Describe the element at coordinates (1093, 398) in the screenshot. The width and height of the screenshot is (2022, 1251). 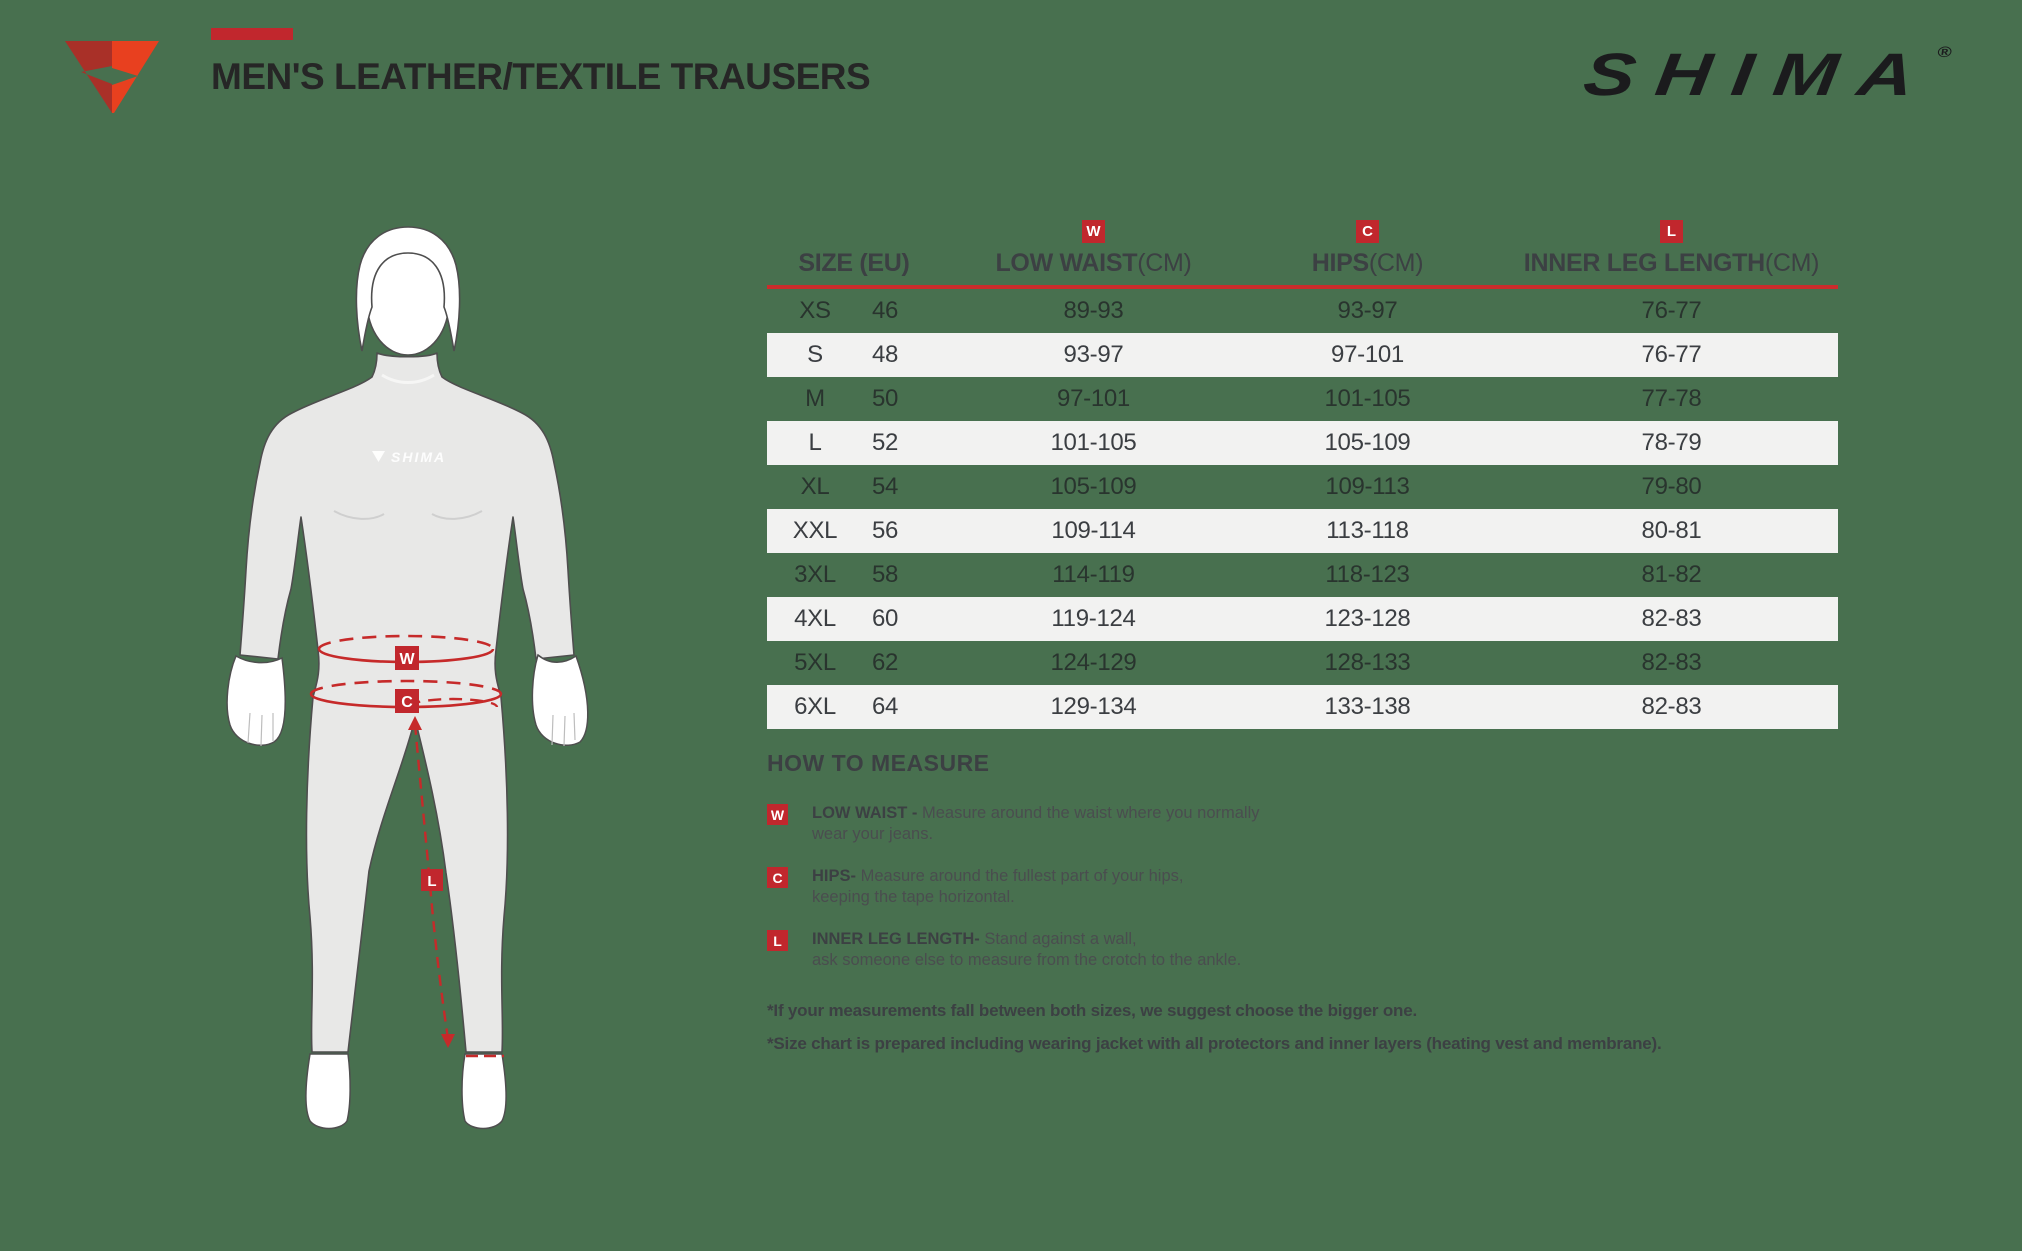
I see `cell-low_waist: 97-101` at that location.